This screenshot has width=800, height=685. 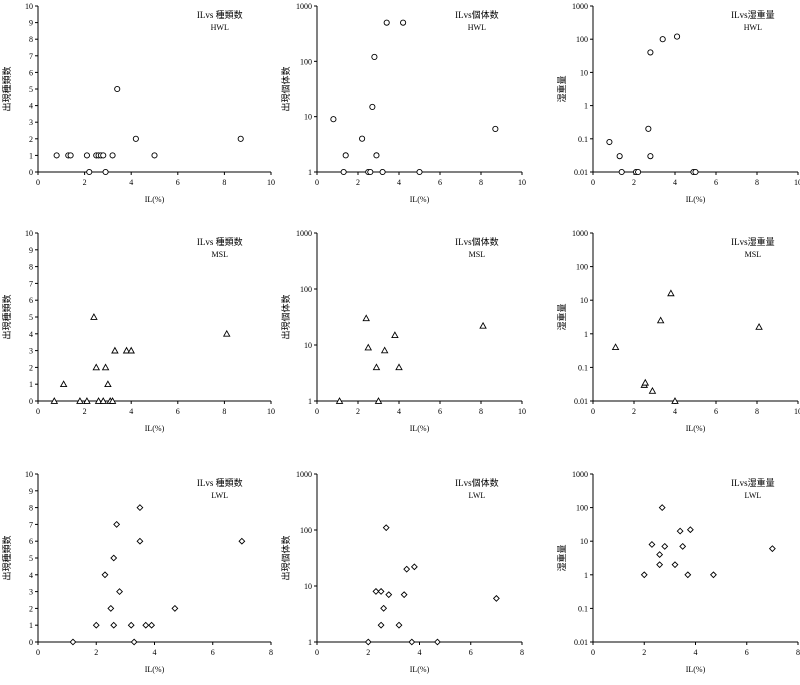 I want to click on y-tick-label: 0, so click(x=31, y=401).